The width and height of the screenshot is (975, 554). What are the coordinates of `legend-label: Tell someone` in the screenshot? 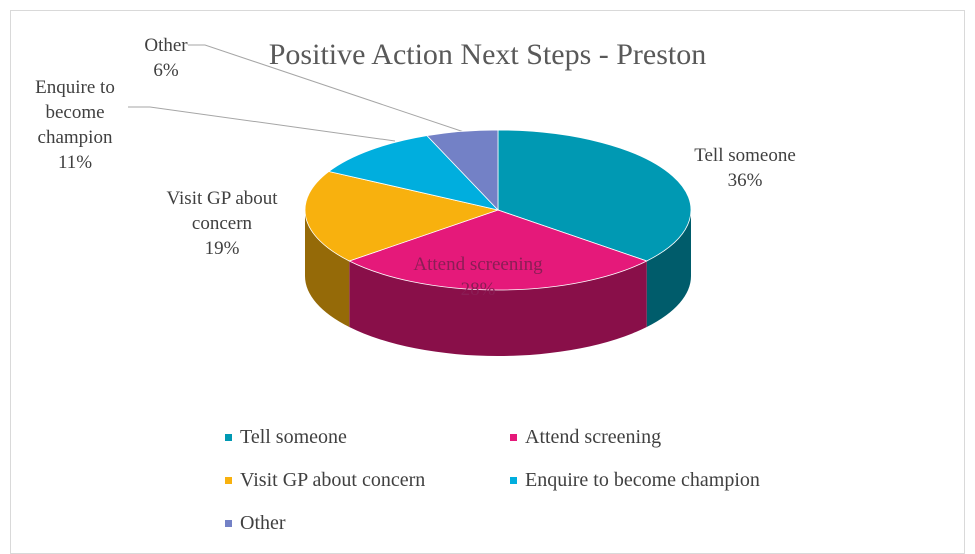 It's located at (293, 436).